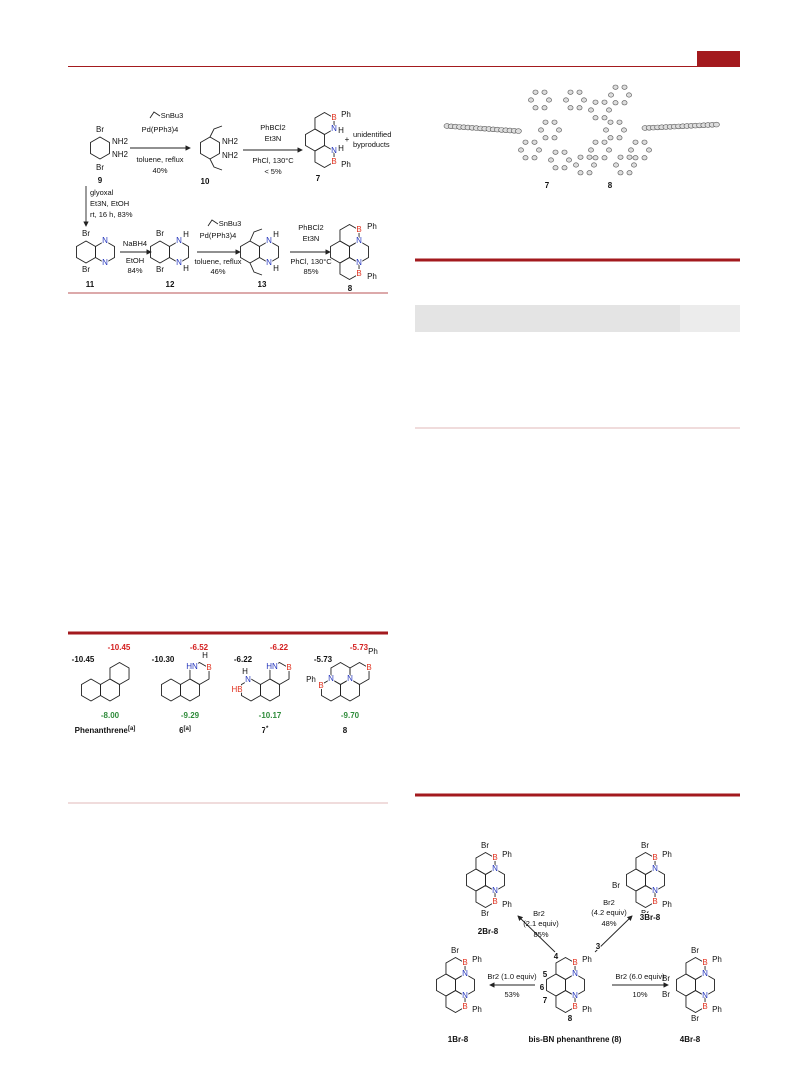 The image size is (809, 1067). I want to click on reagent: EtOH, so click(135, 260).